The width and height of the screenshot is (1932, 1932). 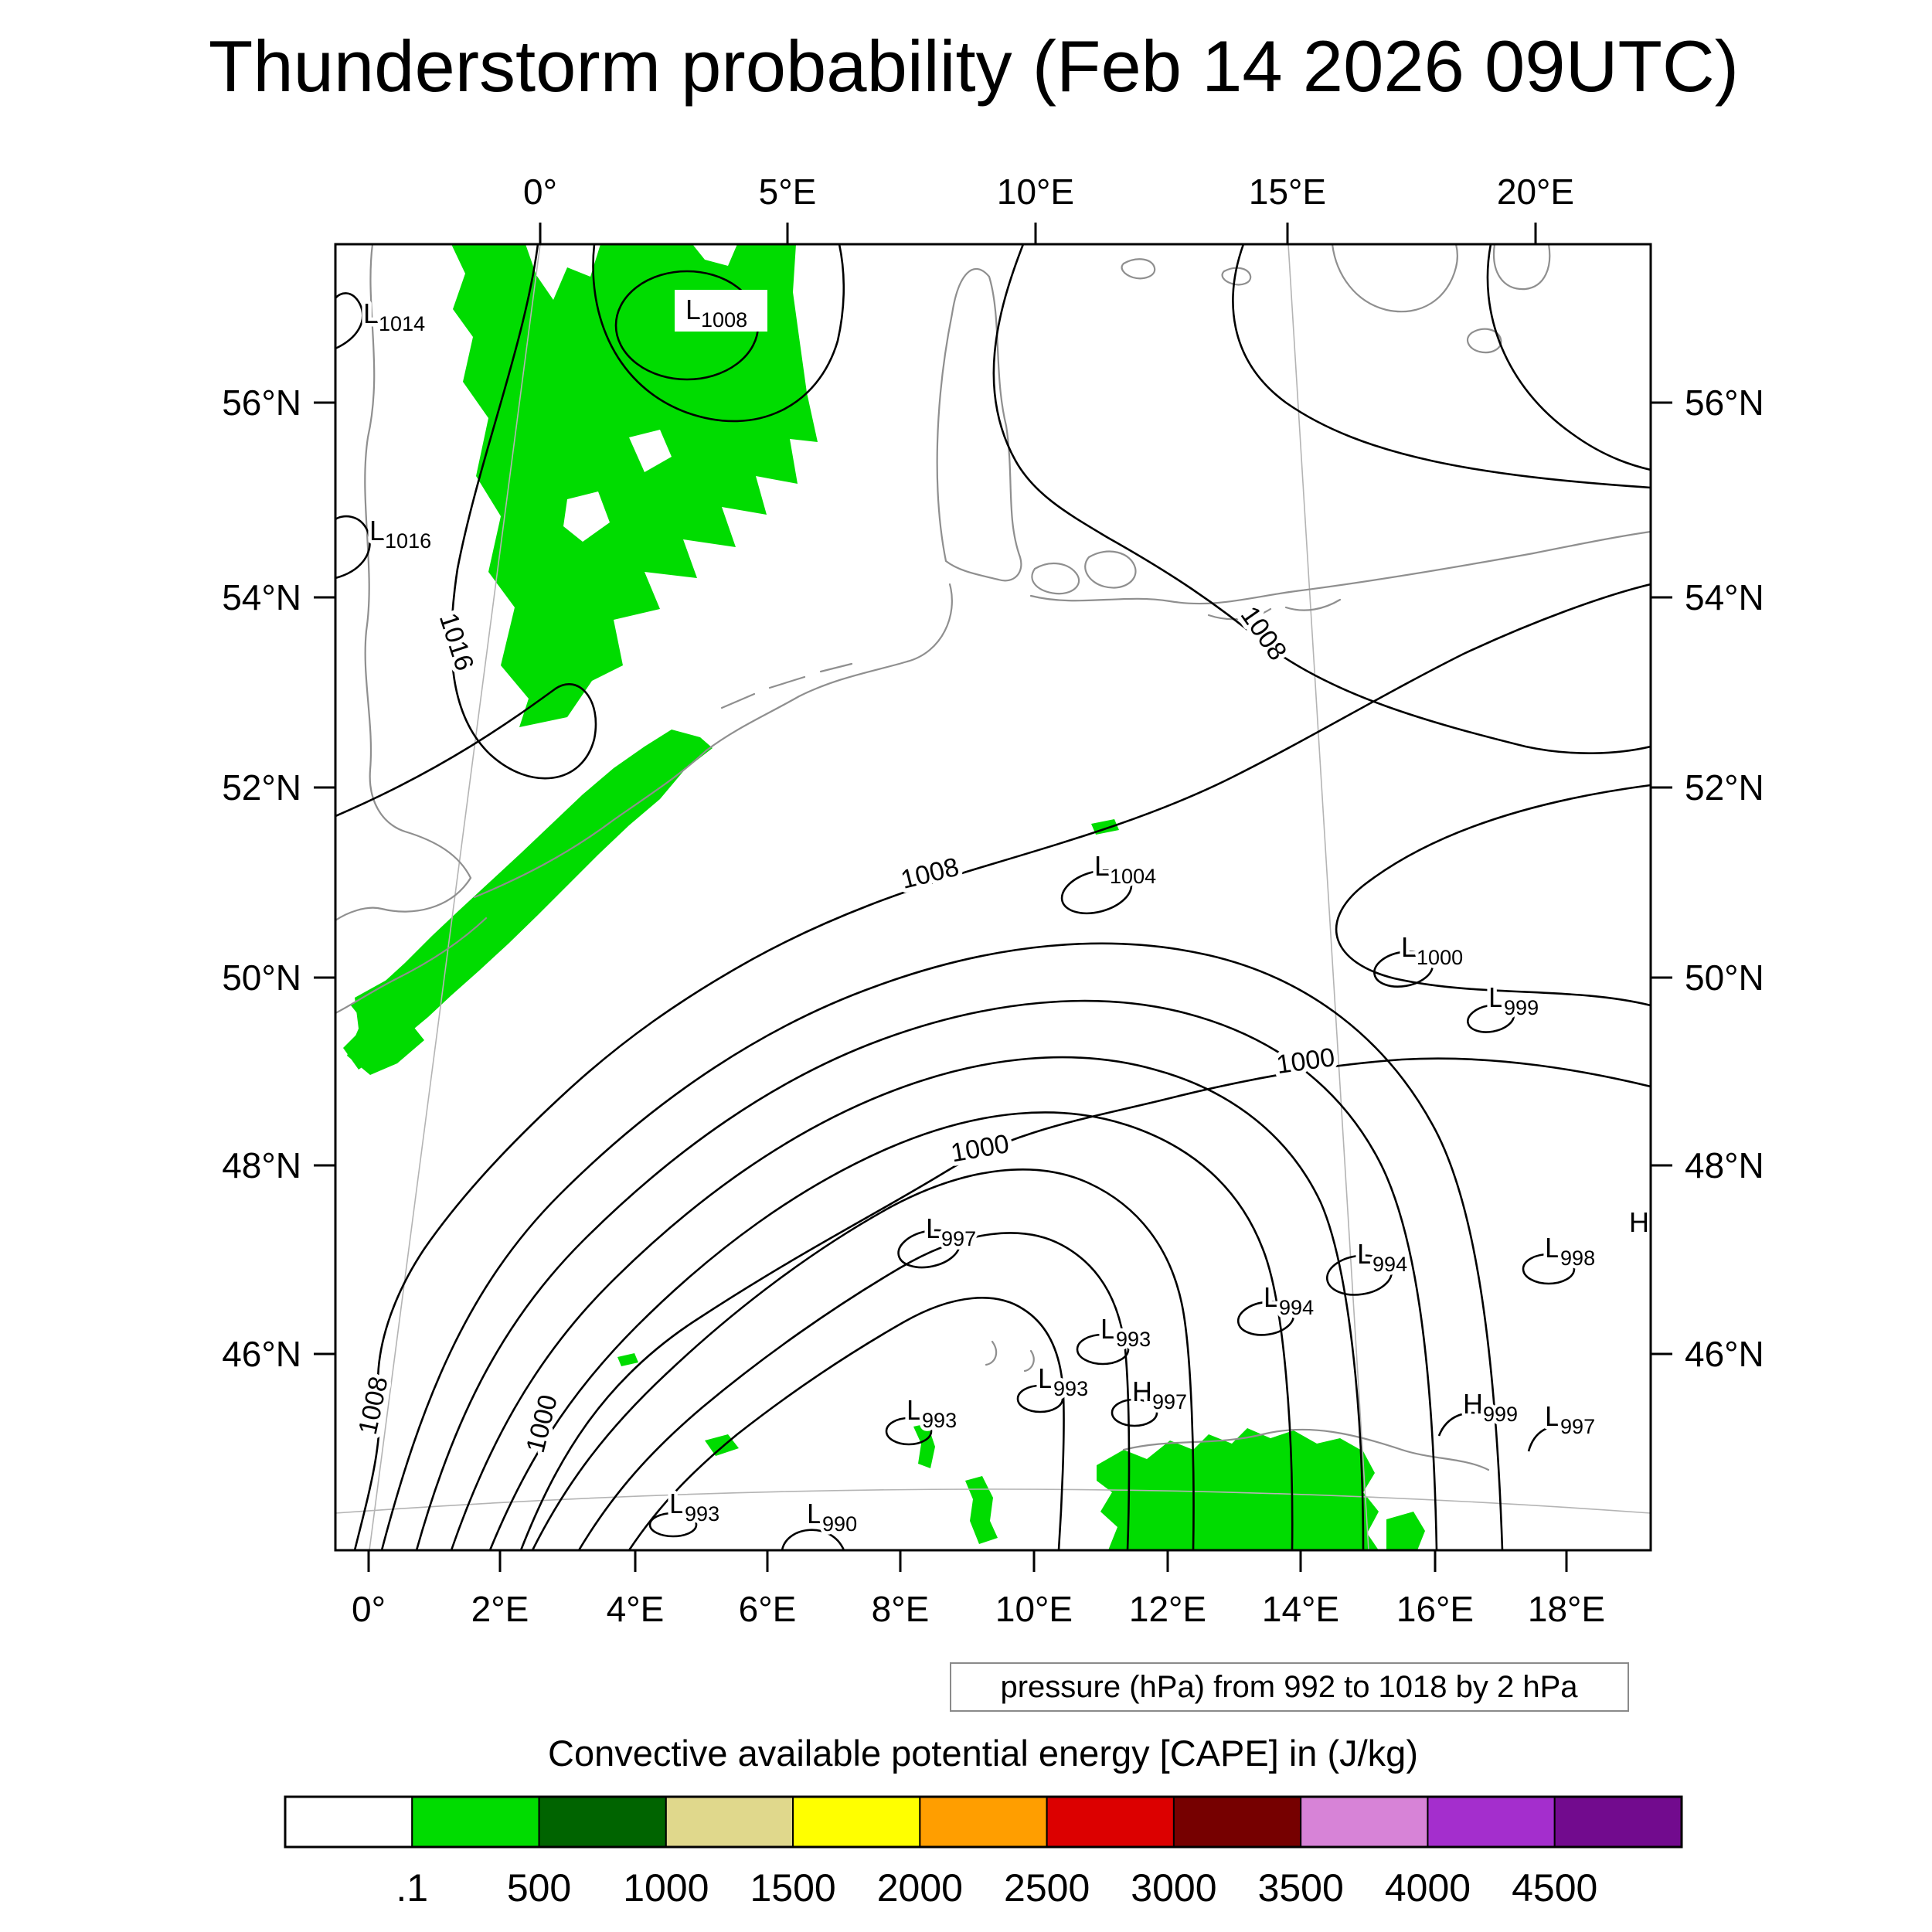 What do you see at coordinates (1010, 1356) in the screenshot?
I see `coastline-alpine-lakes` at bounding box center [1010, 1356].